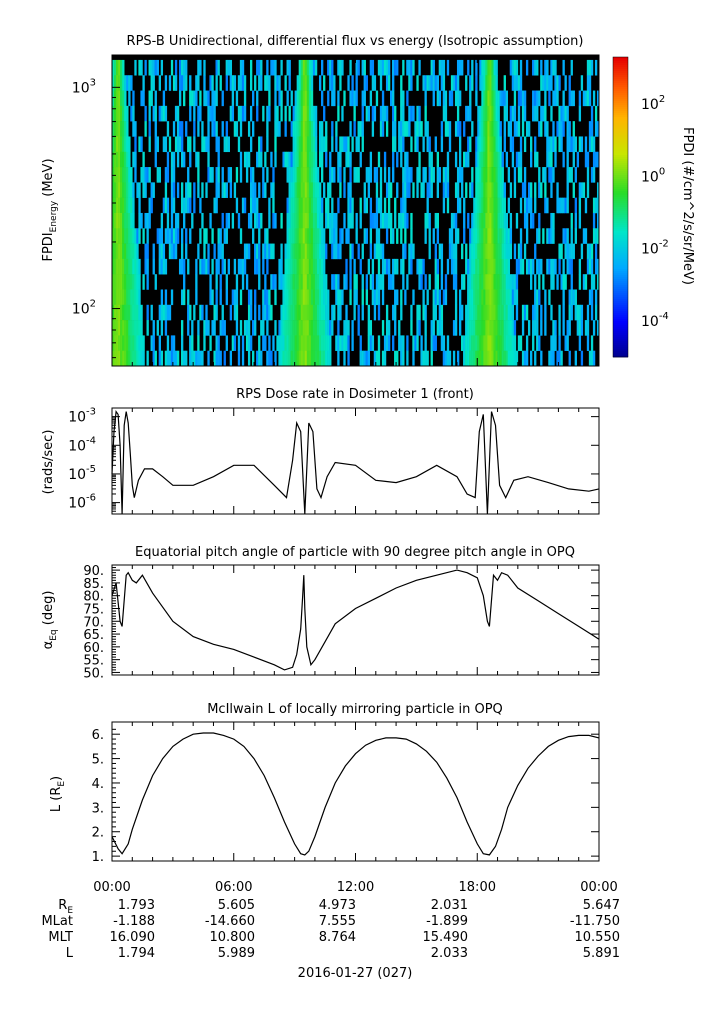 This screenshot has width=725, height=1019. I want to click on y-tick-label: 6., so click(98, 735).